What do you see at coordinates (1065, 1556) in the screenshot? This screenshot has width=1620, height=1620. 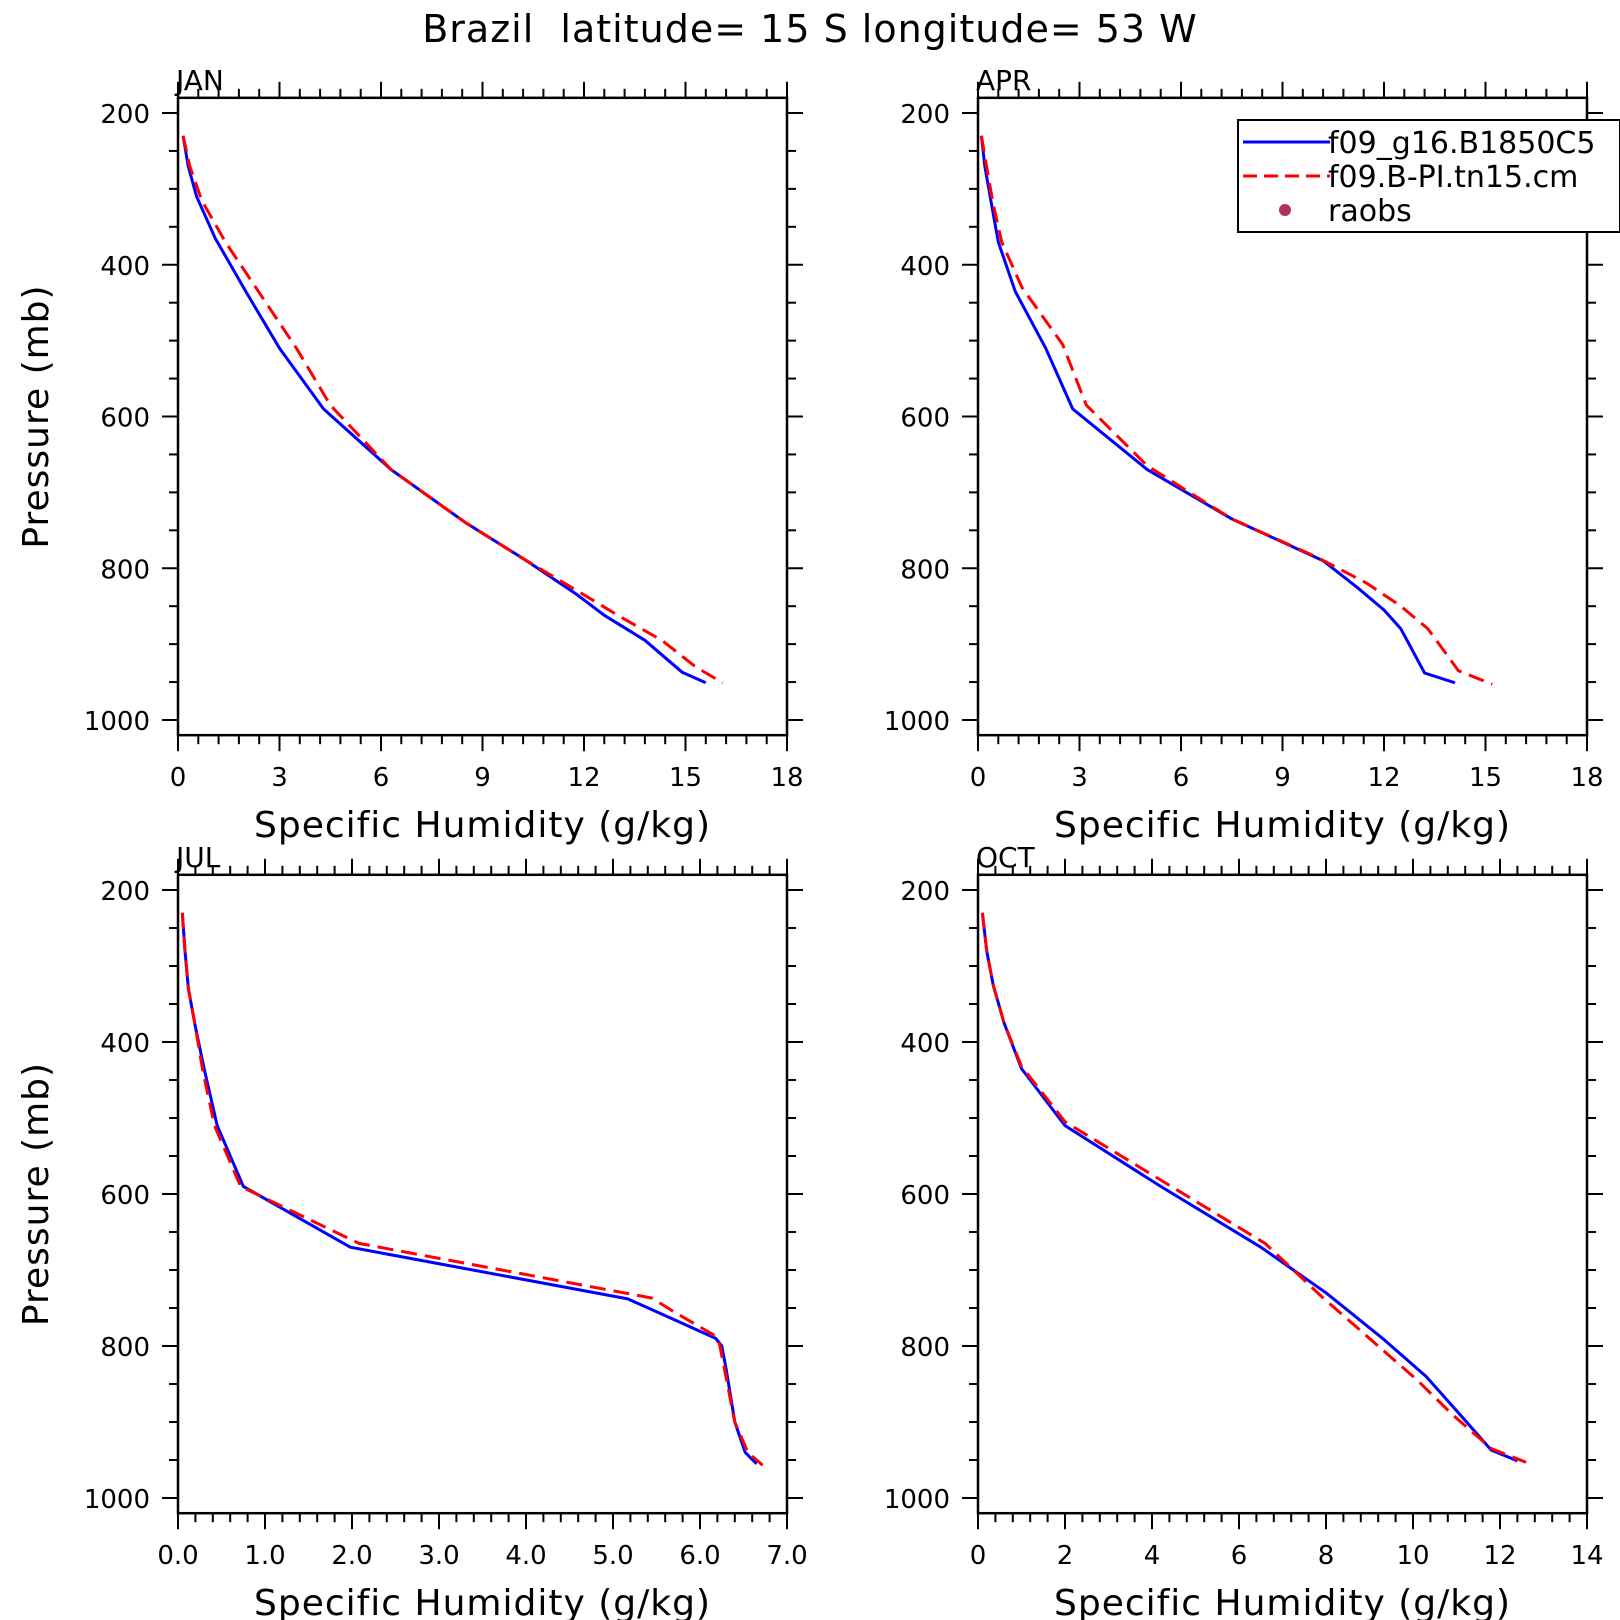 I see `x-tick-label: 2` at bounding box center [1065, 1556].